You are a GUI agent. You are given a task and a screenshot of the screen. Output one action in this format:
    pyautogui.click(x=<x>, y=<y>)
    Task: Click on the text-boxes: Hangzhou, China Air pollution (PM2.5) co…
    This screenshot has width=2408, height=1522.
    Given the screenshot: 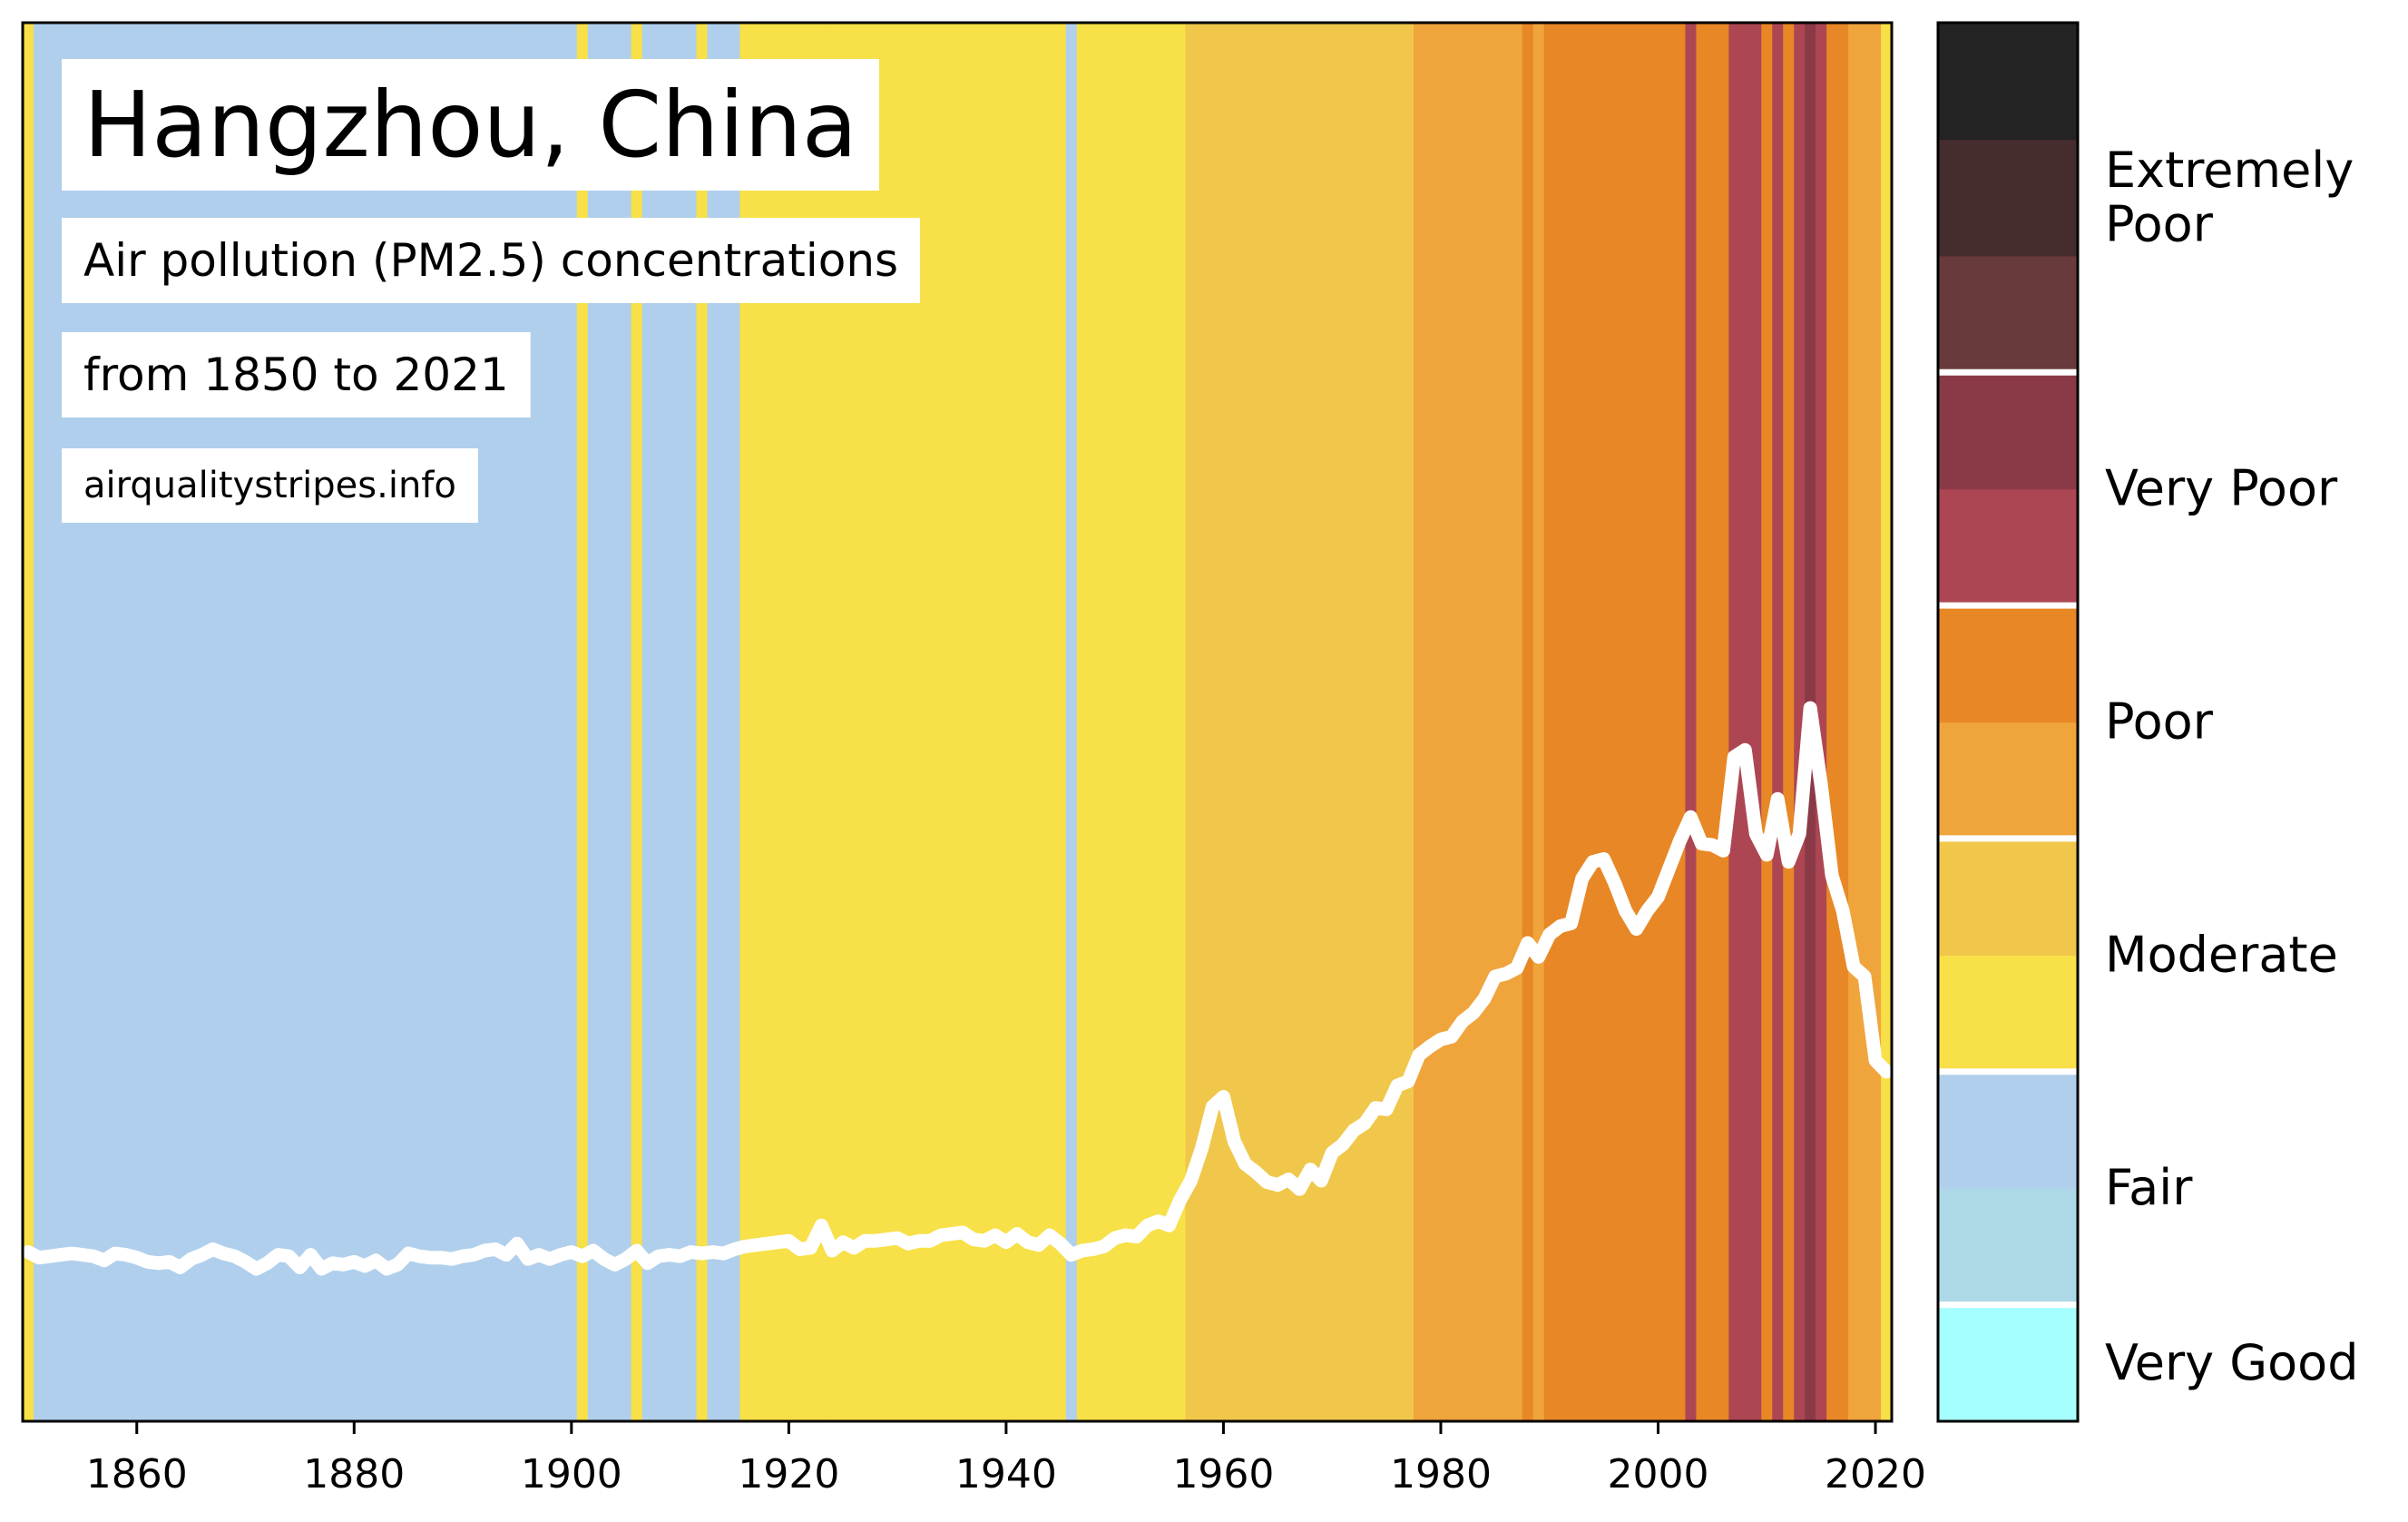 What is the action you would take?
    pyautogui.click(x=492, y=291)
    